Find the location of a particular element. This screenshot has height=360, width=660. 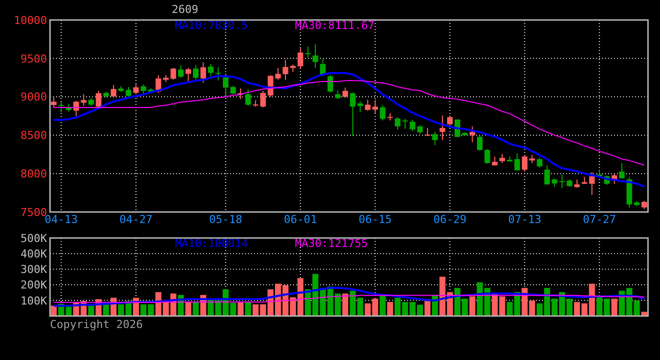

x-tick-label: 04-27 is located at coordinates (136, 219).